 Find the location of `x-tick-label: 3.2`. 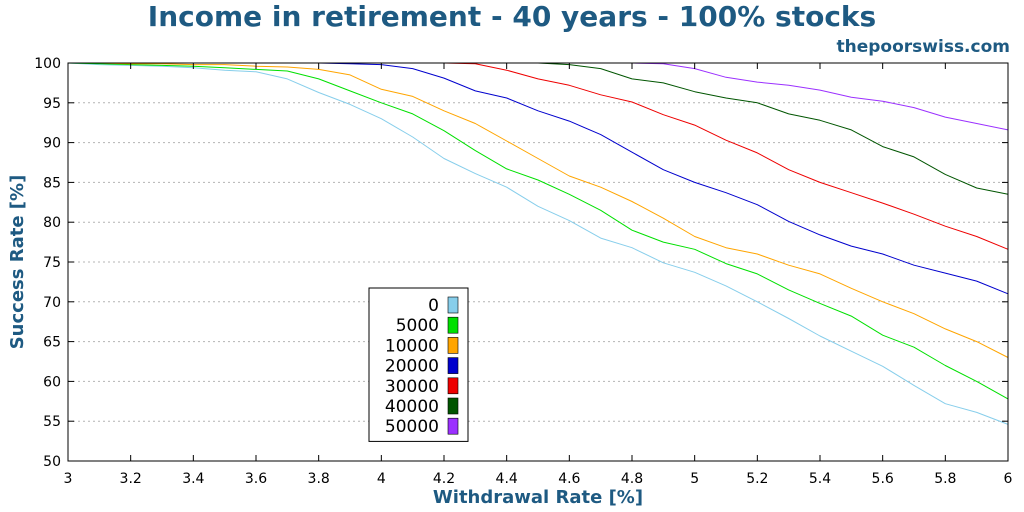

x-tick-label: 3.2 is located at coordinates (131, 479).